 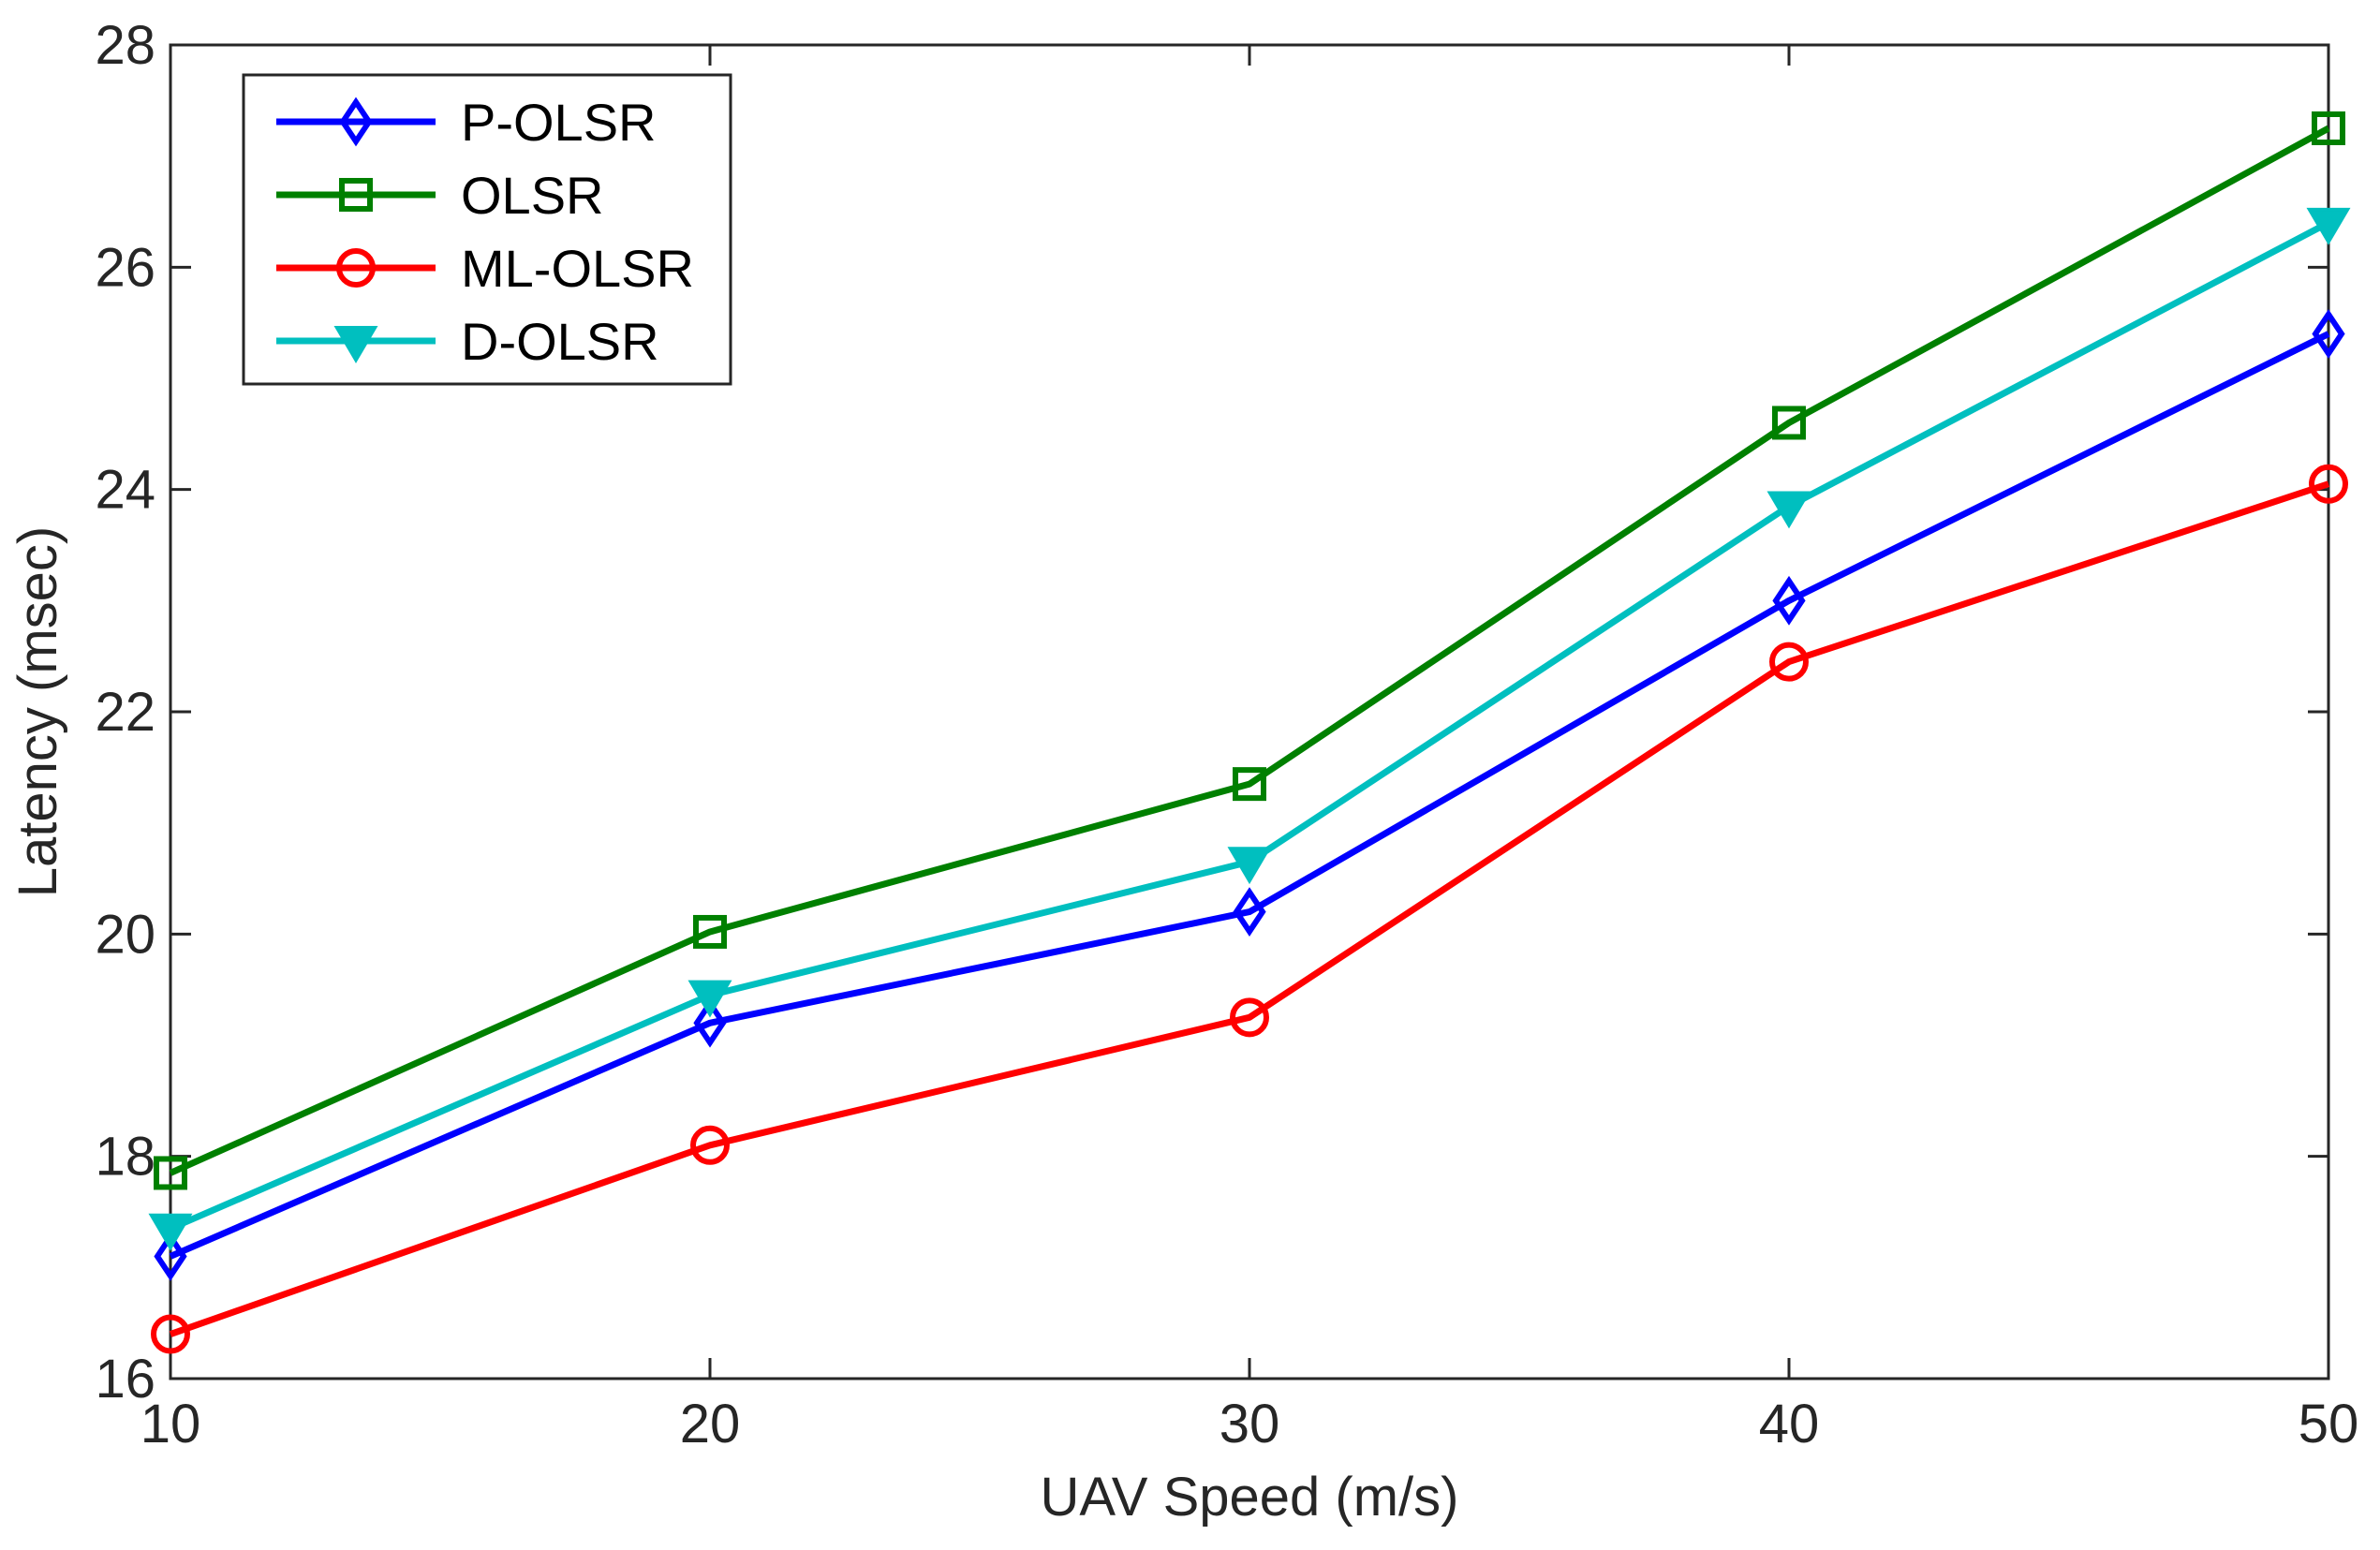 I want to click on y-tick-label: 16, so click(x=125, y=1379).